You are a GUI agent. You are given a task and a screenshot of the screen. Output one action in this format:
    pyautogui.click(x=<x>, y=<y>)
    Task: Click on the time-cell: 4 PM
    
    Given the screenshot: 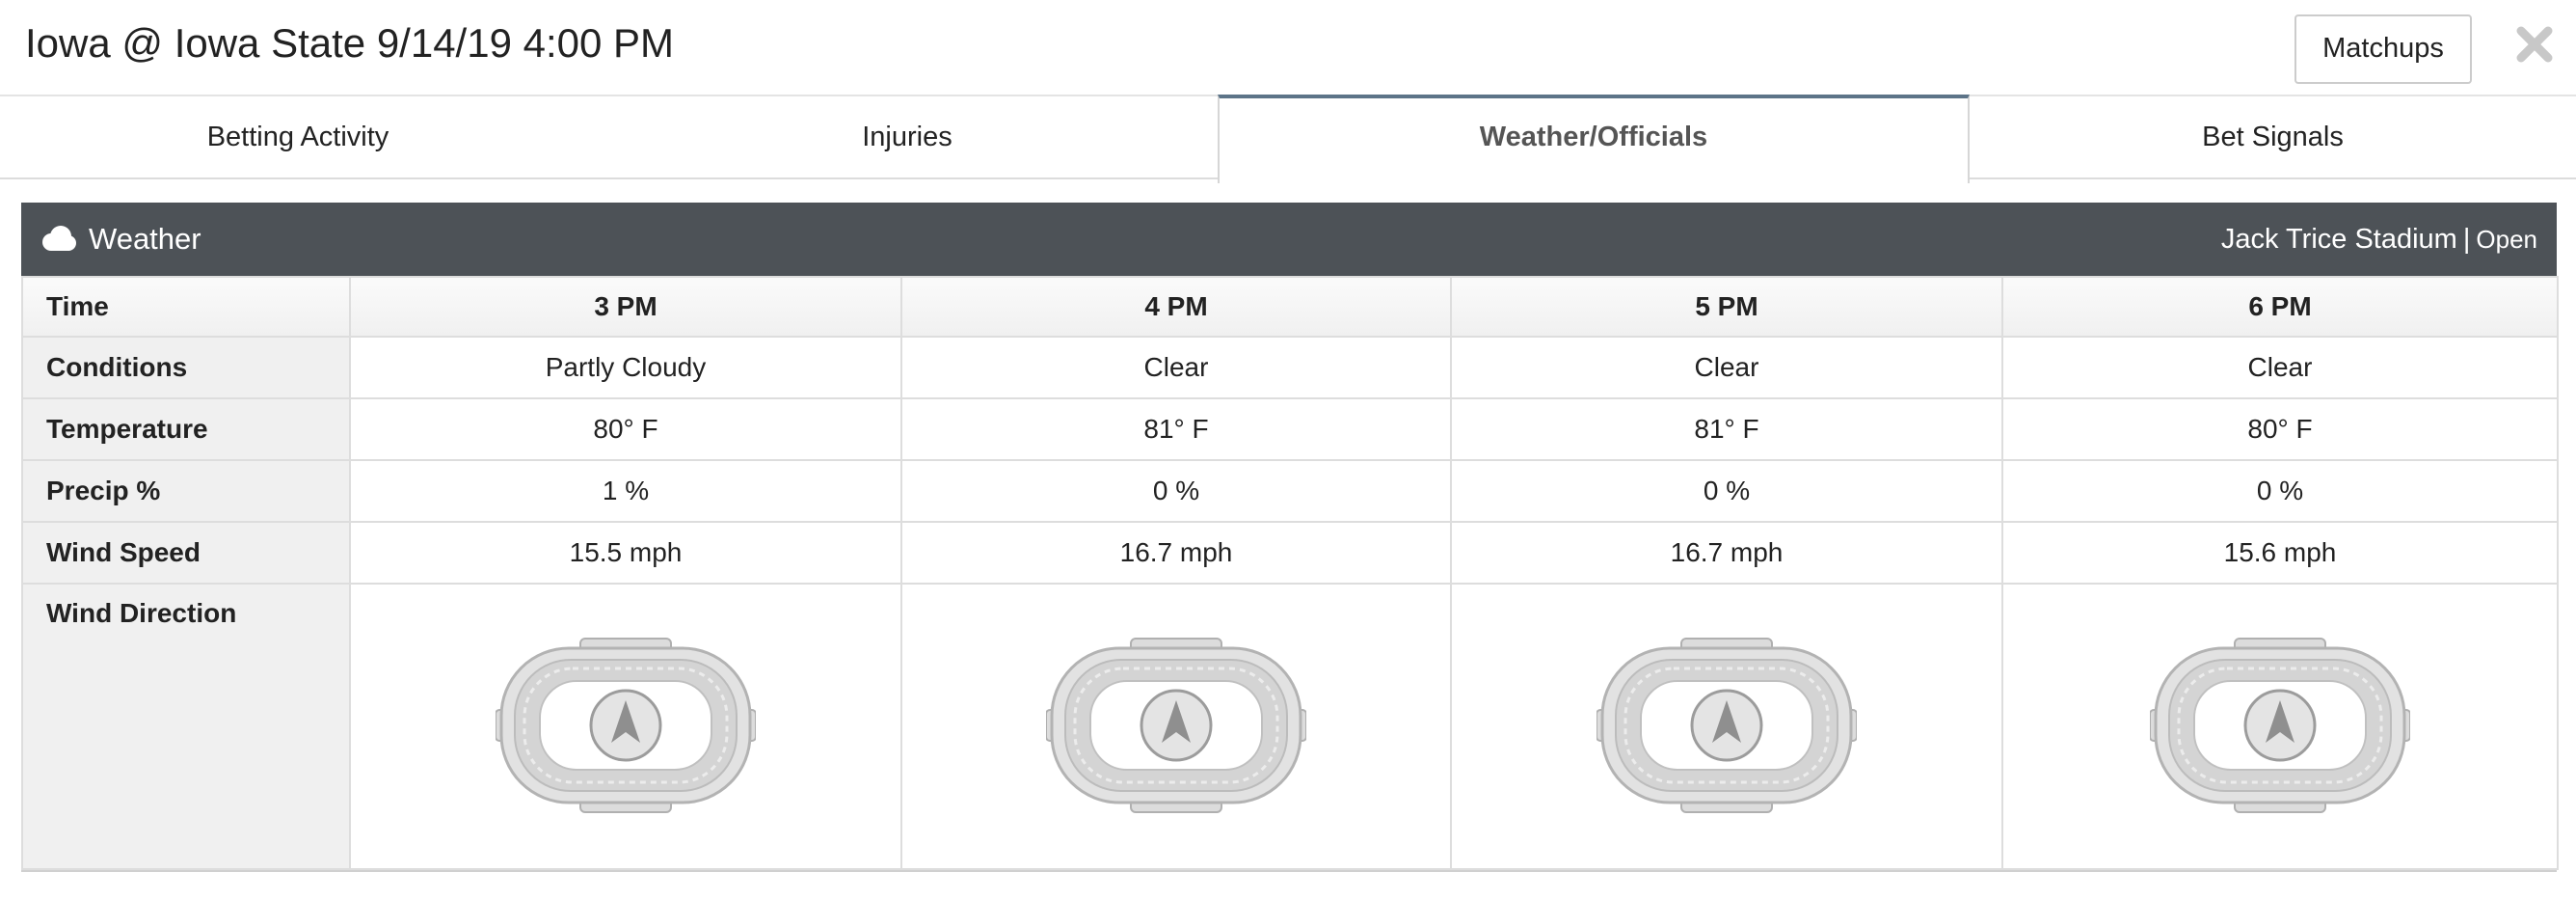 What is the action you would take?
    pyautogui.click(x=1176, y=307)
    